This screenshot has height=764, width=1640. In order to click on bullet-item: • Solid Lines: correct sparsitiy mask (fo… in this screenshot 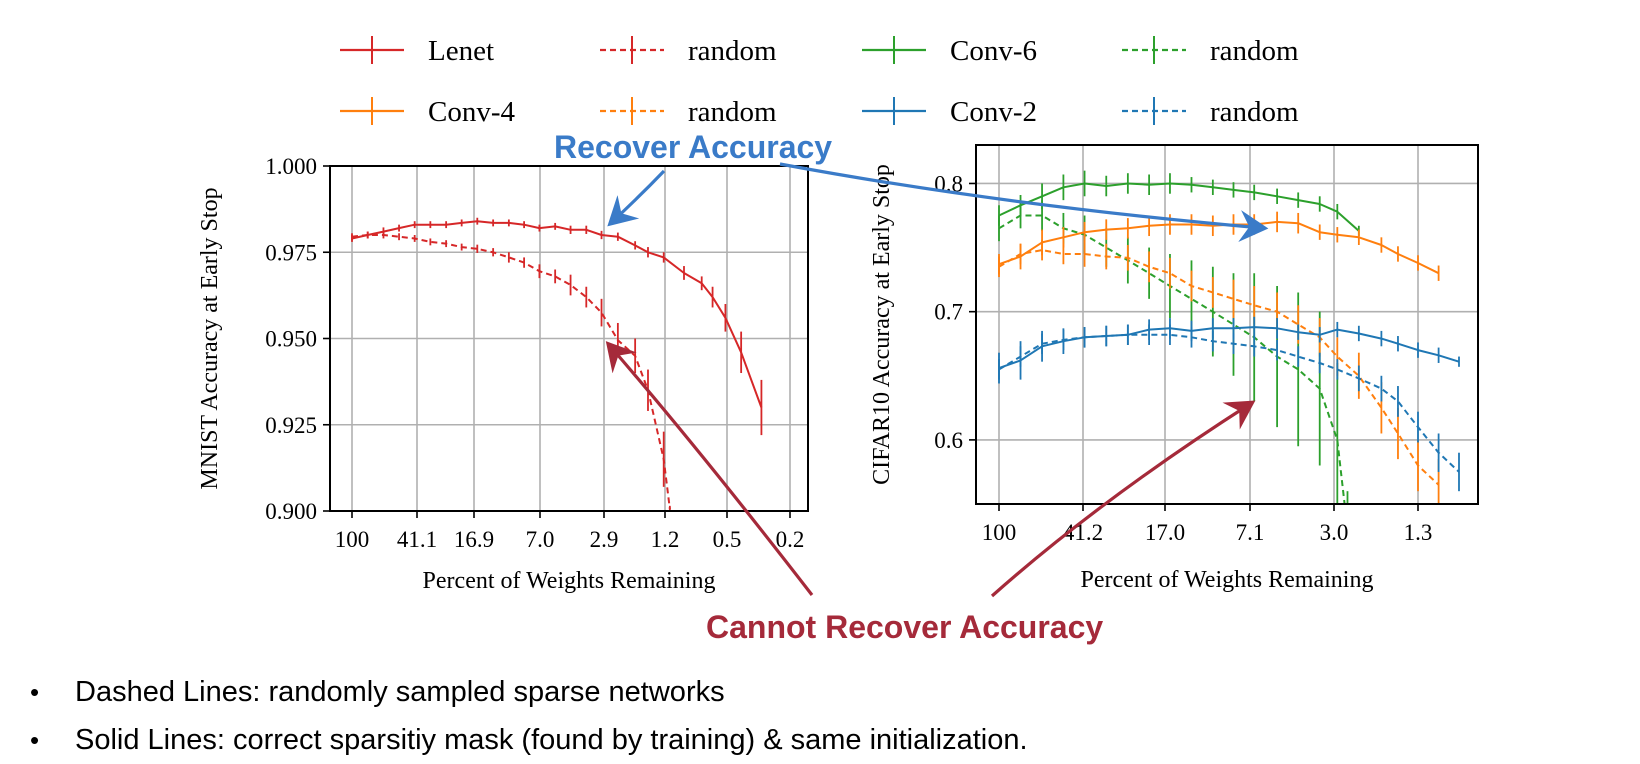, I will do `click(529, 740)`.